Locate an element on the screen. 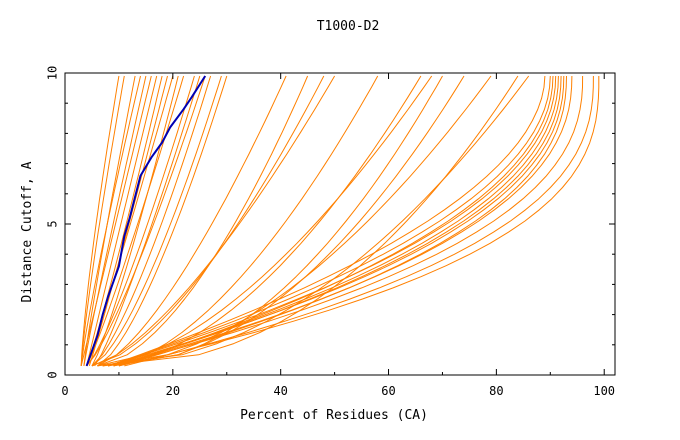 This screenshot has width=680, height=440. y-tick-label: 0 is located at coordinates (53, 374).